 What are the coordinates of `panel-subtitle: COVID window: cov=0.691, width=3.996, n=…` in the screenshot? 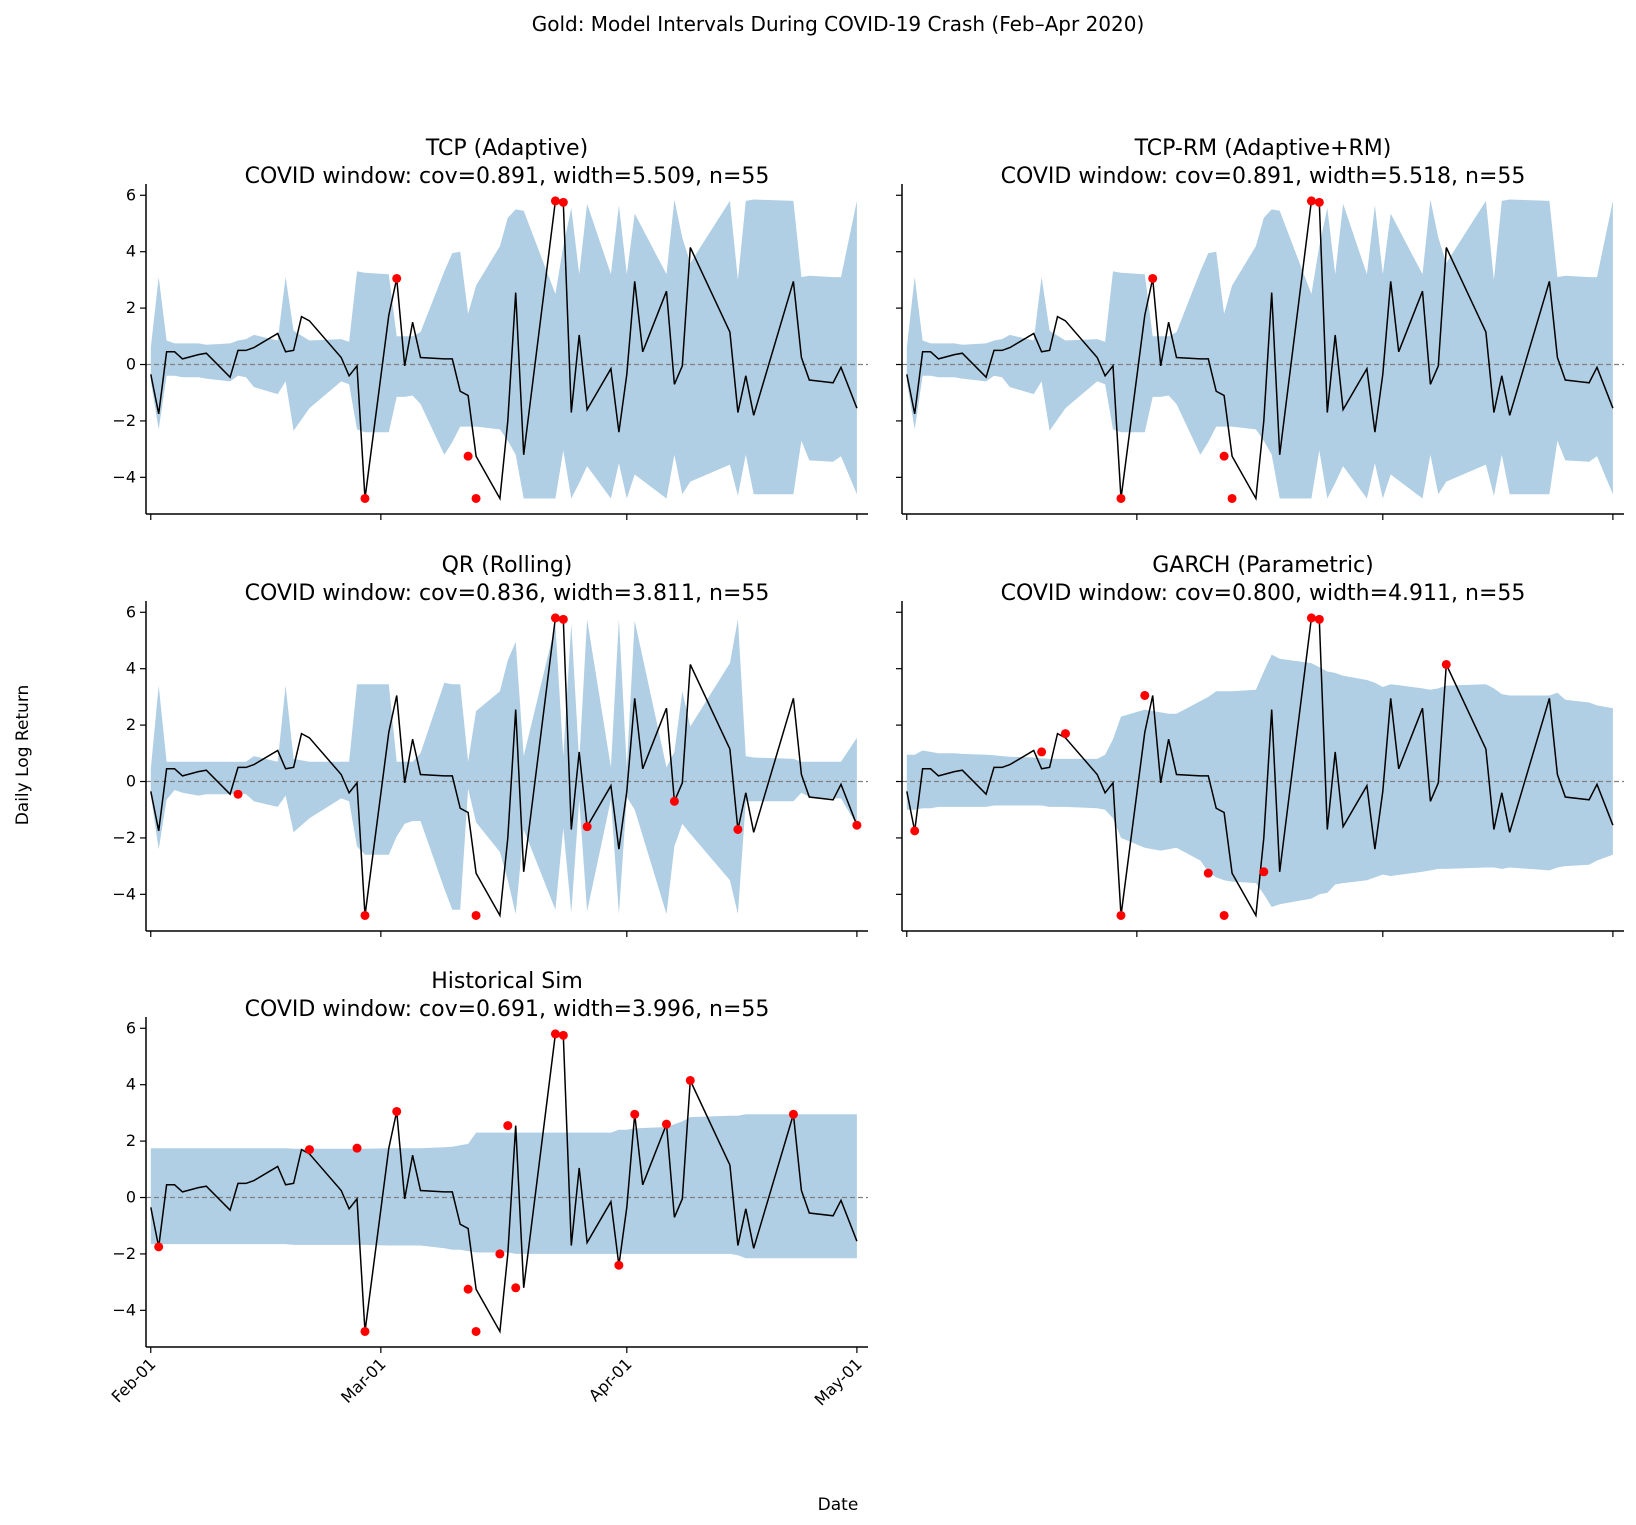 It's located at (507, 1009).